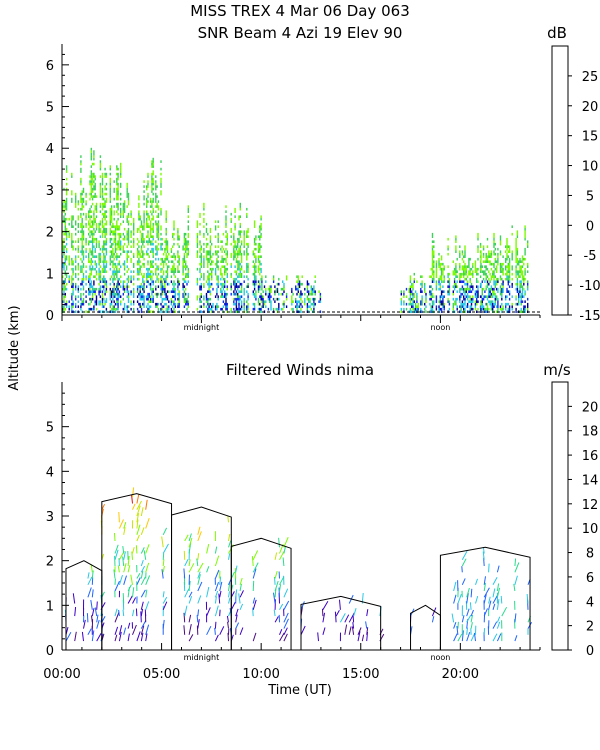 This screenshot has width=600, height=750. What do you see at coordinates (589, 316) in the screenshot?
I see `colorbar-tick-label: -15` at bounding box center [589, 316].